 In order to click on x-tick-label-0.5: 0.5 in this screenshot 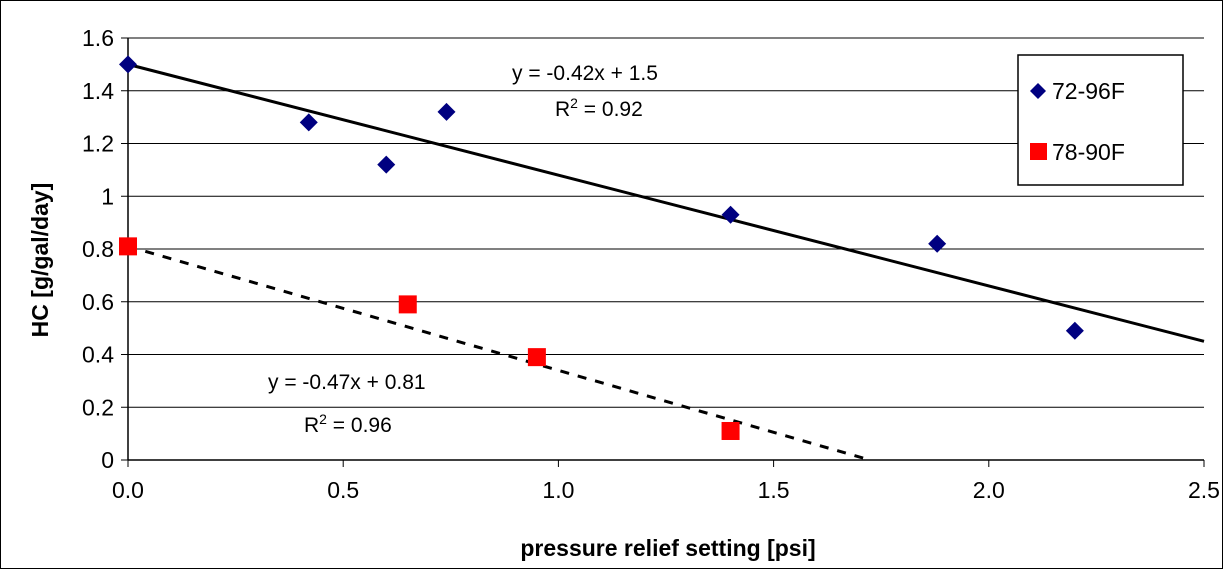, I will do `click(343, 490)`.